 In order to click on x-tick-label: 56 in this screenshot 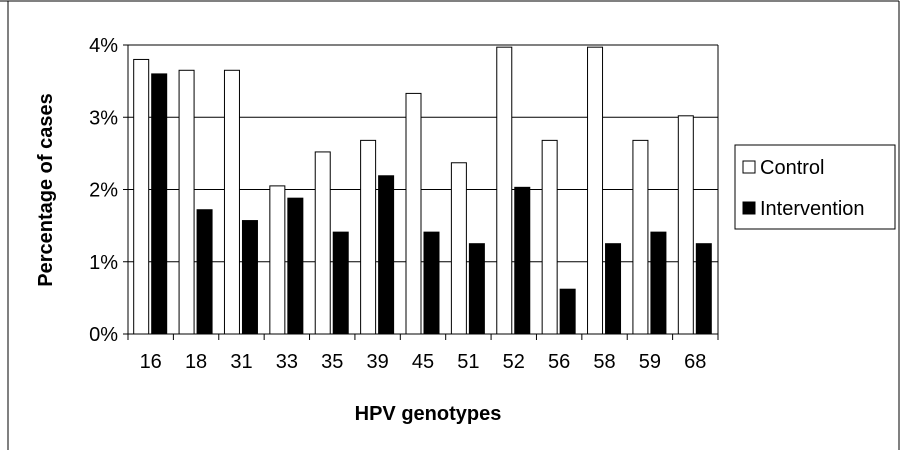, I will do `click(559, 362)`.